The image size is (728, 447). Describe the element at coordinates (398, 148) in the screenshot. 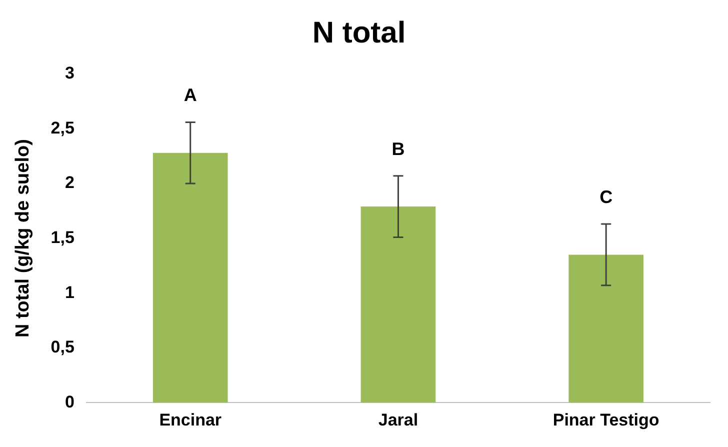

I see `annotation: B` at that location.